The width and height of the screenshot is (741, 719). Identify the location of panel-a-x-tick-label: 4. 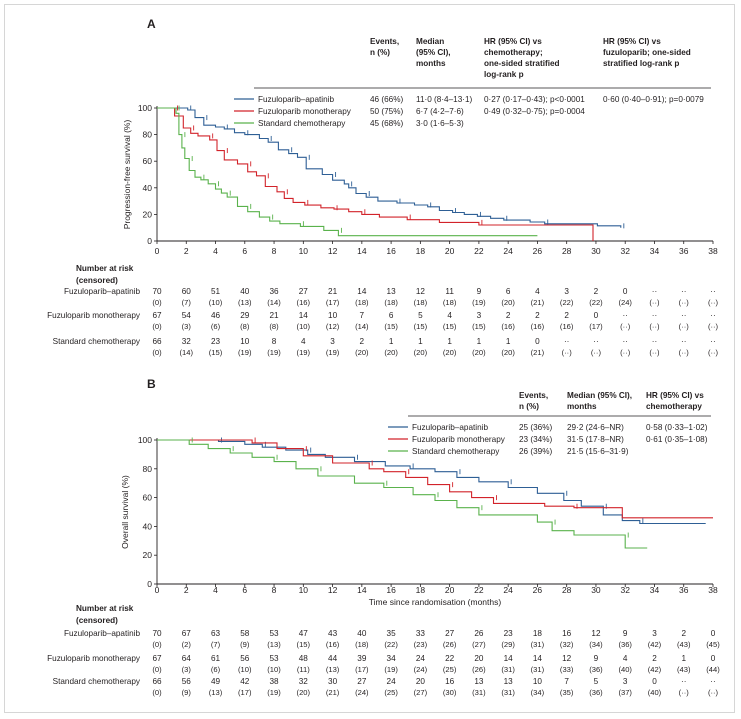
(215, 251).